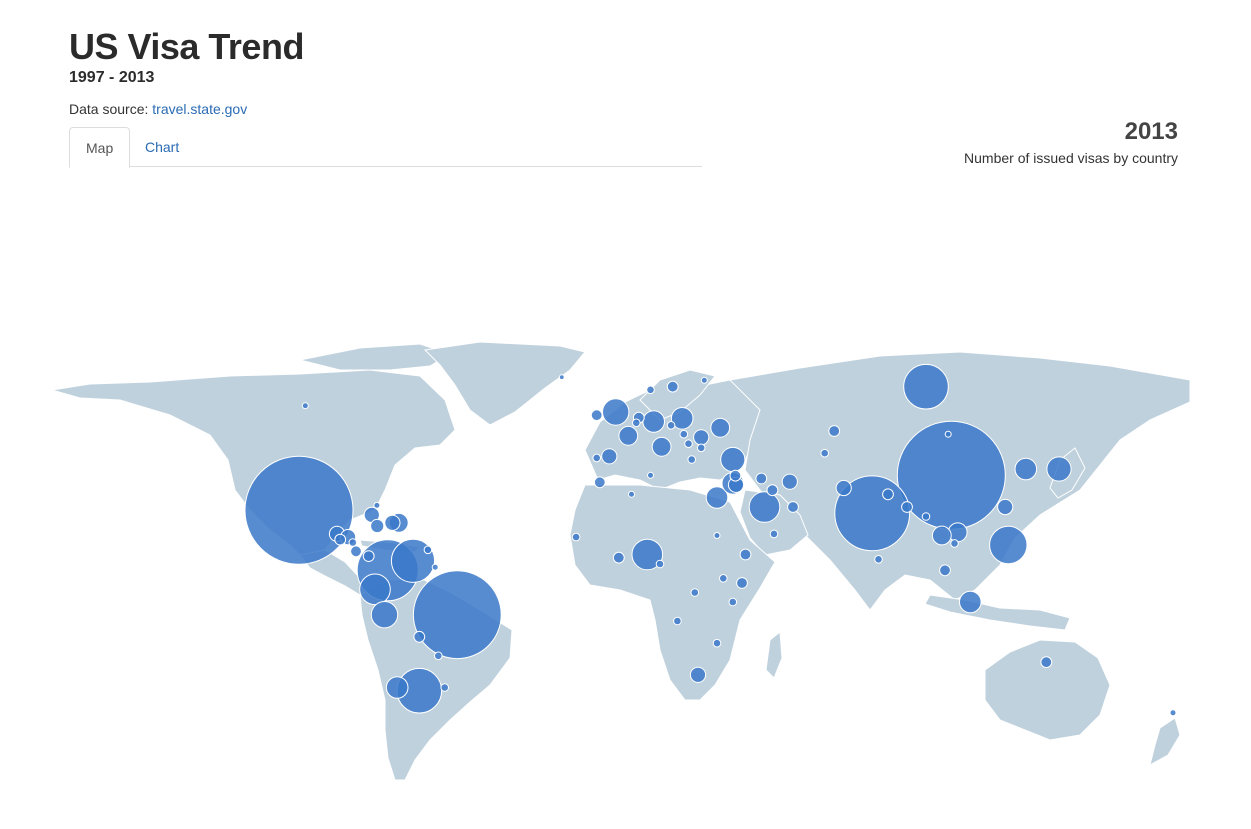 This screenshot has height=829, width=1251. I want to click on bubble-ethiopia, so click(745, 554).